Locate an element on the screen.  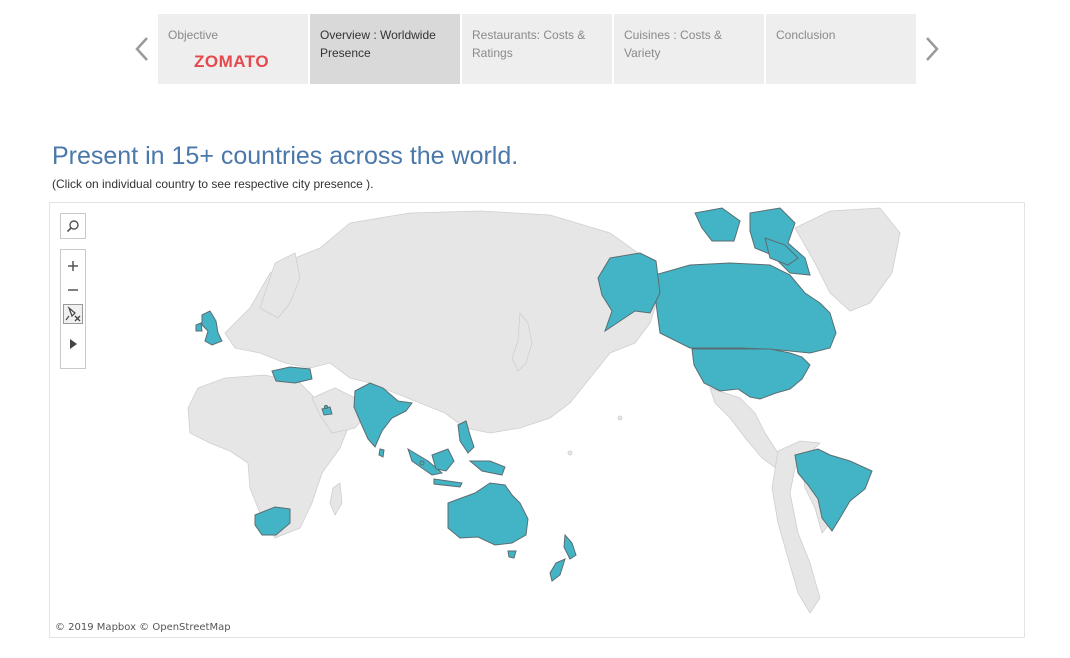
tab-overview-worldwide-presence: Overview : Worldwide Presence is located at coordinates (385, 49).